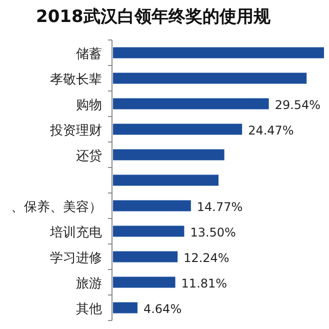 The width and height of the screenshot is (329, 329). I want to click on y-tick-label: 培训充电, so click(75, 232).